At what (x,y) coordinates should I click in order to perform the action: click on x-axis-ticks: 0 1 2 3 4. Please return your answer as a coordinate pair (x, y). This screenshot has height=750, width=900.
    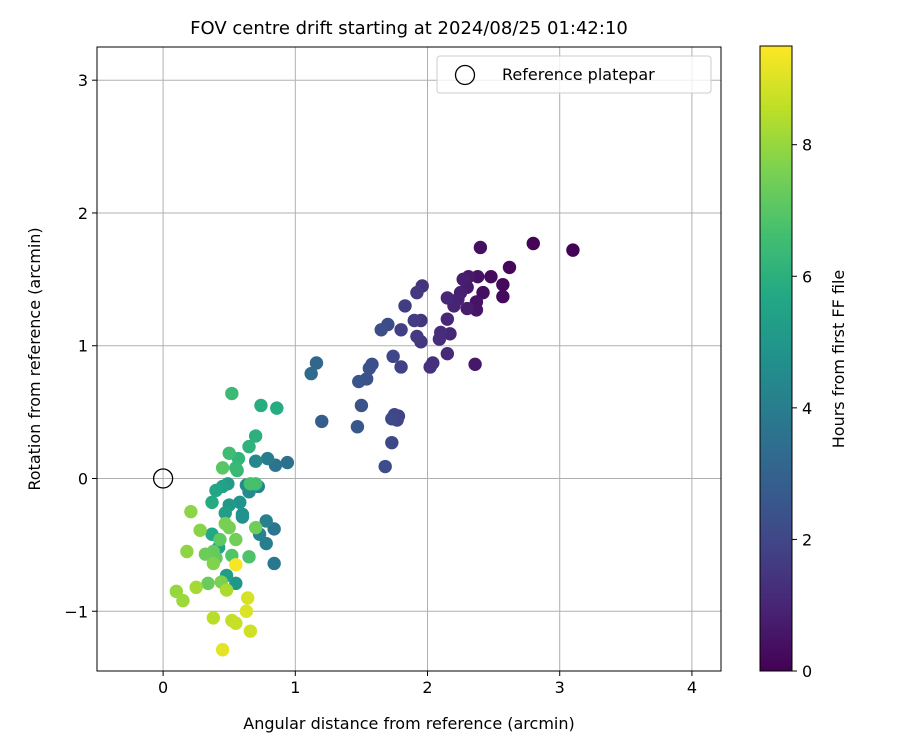
    Looking at the image, I should click on (427, 684).